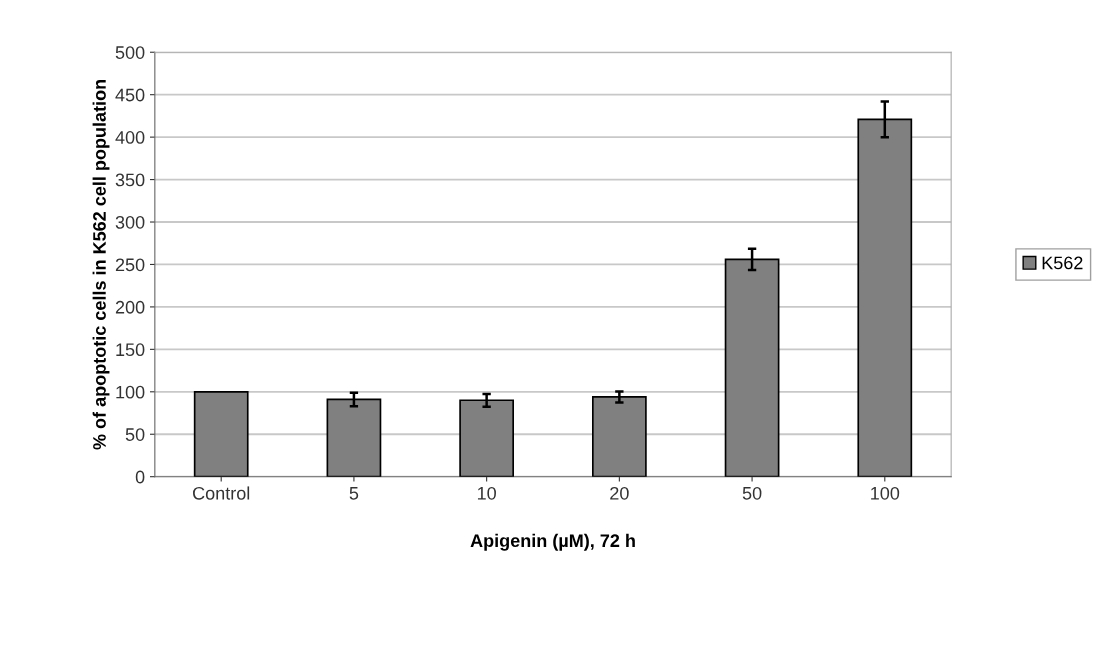  Describe the element at coordinates (130, 222) in the screenshot. I see `y-tick-label: 300` at that location.